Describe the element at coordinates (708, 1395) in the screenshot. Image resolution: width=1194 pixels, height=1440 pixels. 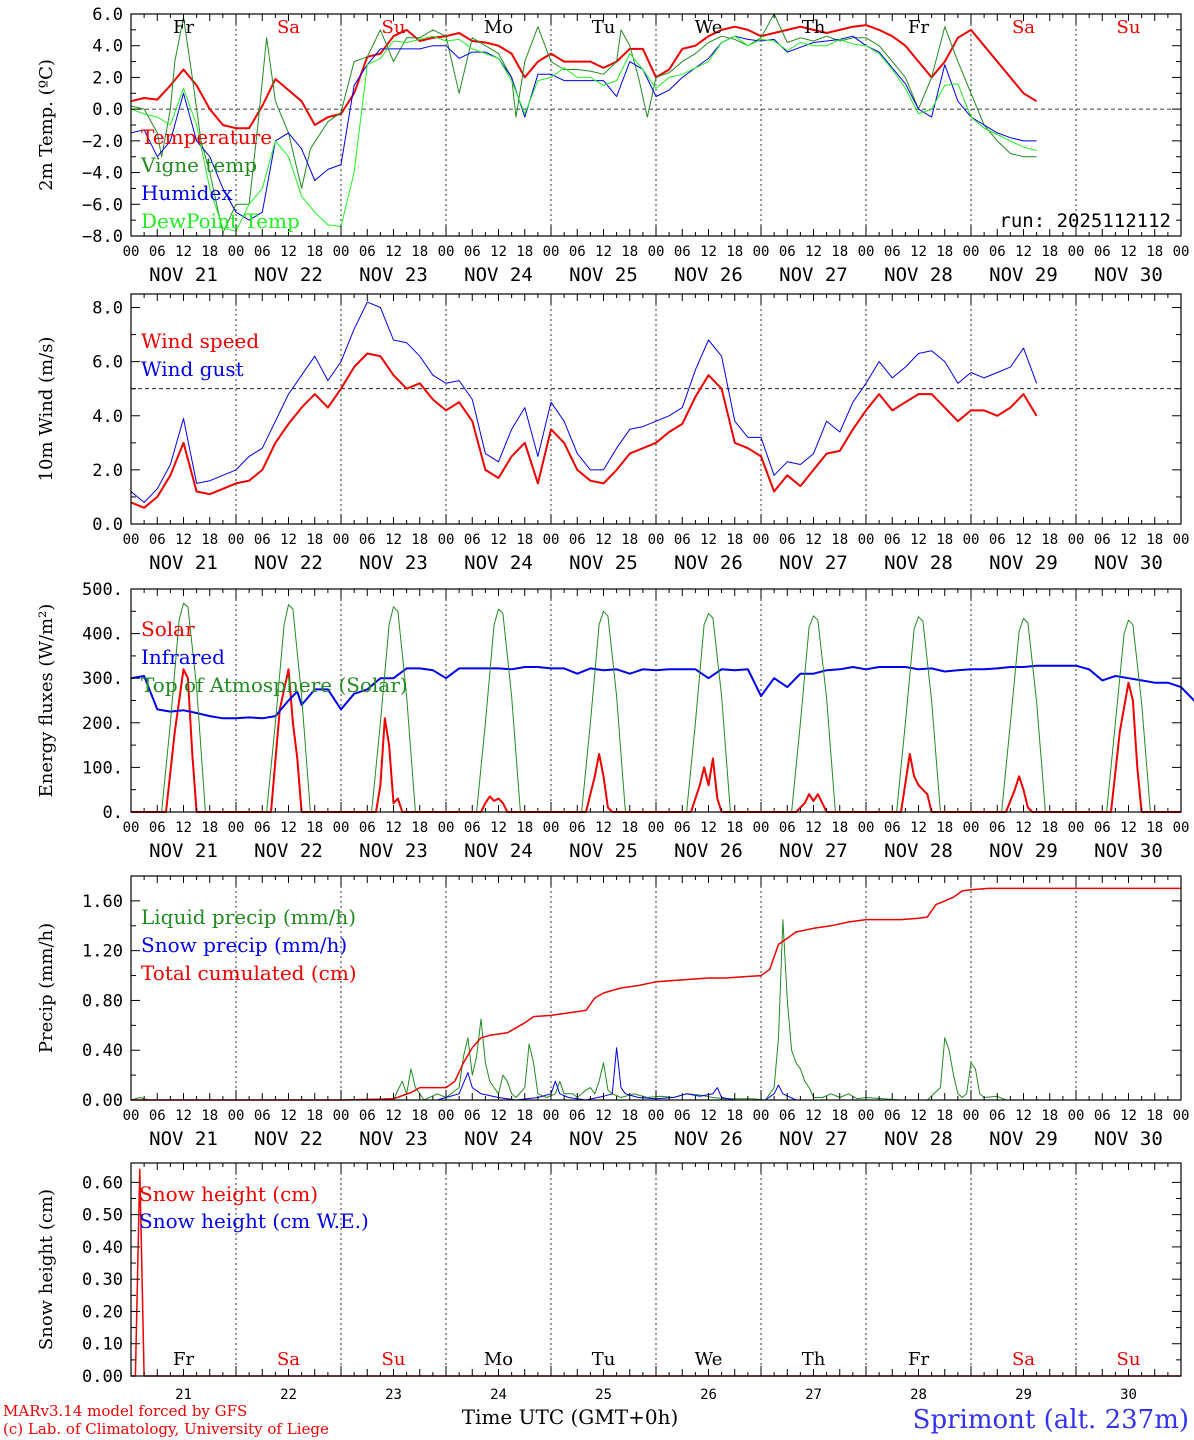
I see `day-number-label: 26` at that location.